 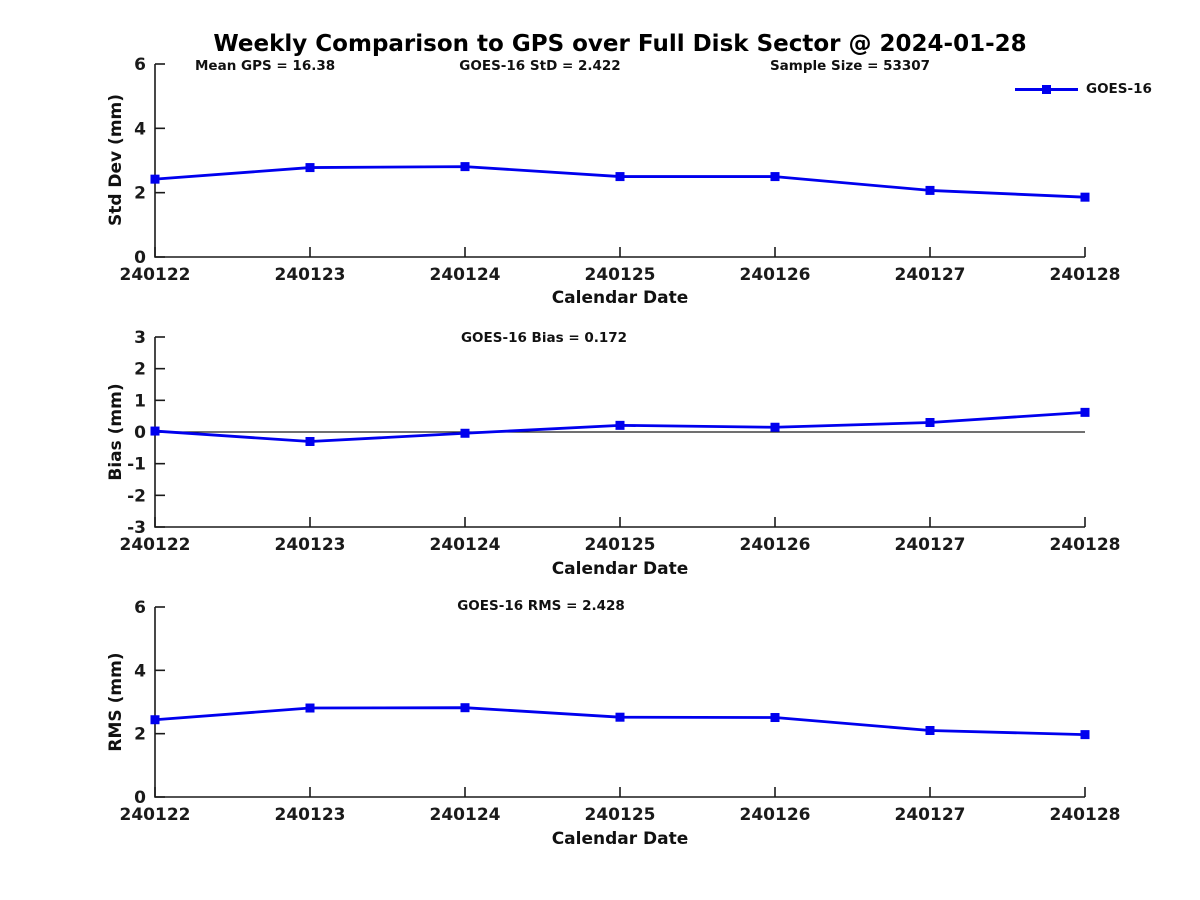 I want to click on bias-x-tick-label: 240123, so click(x=310, y=545).